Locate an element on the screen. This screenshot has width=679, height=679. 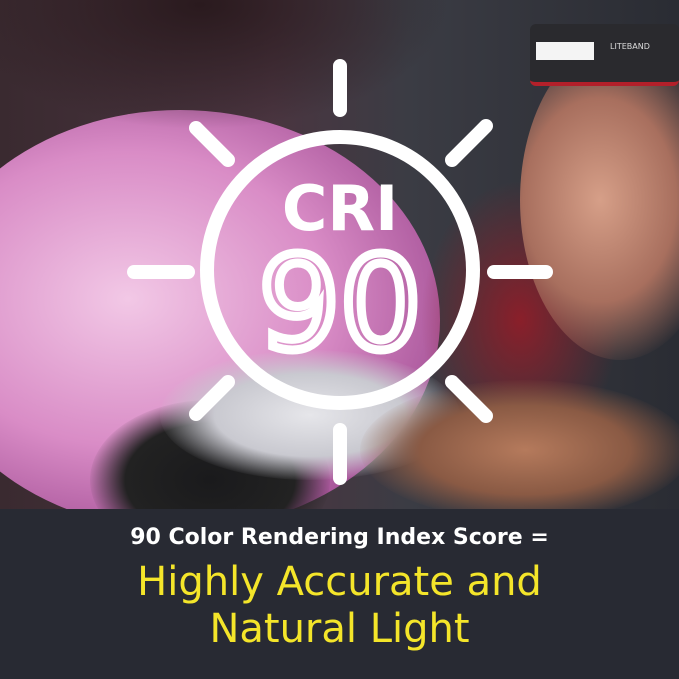
caption-headline-line1: Highly Accurate and is located at coordinates (339, 582).